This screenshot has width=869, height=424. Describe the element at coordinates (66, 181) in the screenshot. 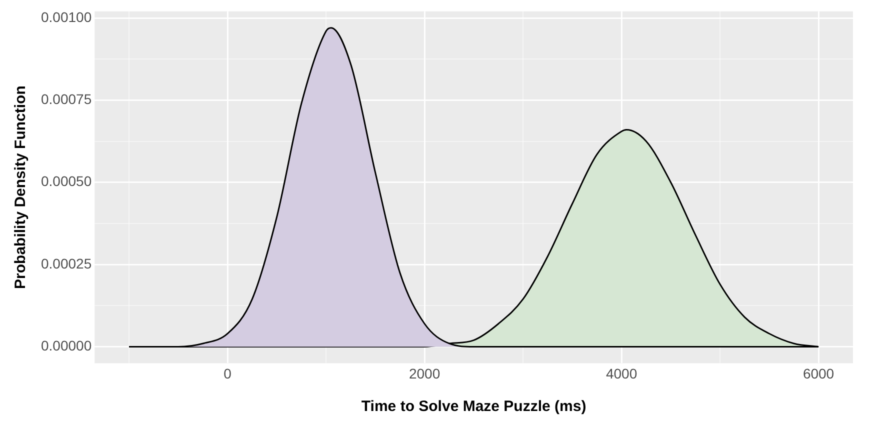

I see `y-tick-label: 0.00050` at that location.